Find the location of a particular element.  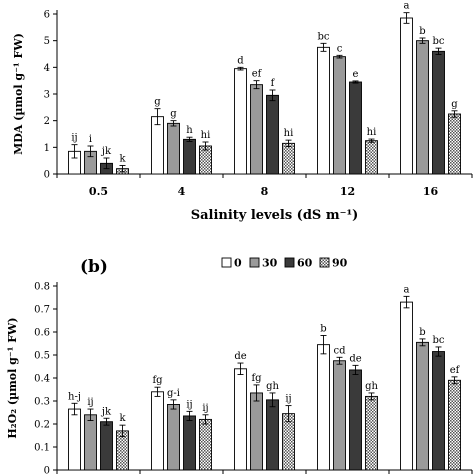

y-tick-label: 2 is located at coordinates (47, 121).